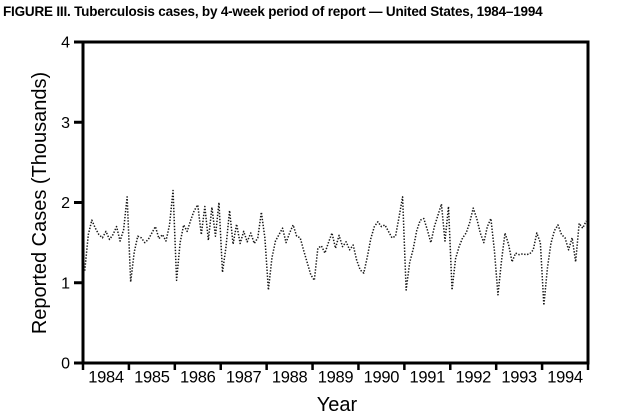 The width and height of the screenshot is (634, 420). What do you see at coordinates (65, 364) in the screenshot?
I see `y-tick-label: 0` at bounding box center [65, 364].